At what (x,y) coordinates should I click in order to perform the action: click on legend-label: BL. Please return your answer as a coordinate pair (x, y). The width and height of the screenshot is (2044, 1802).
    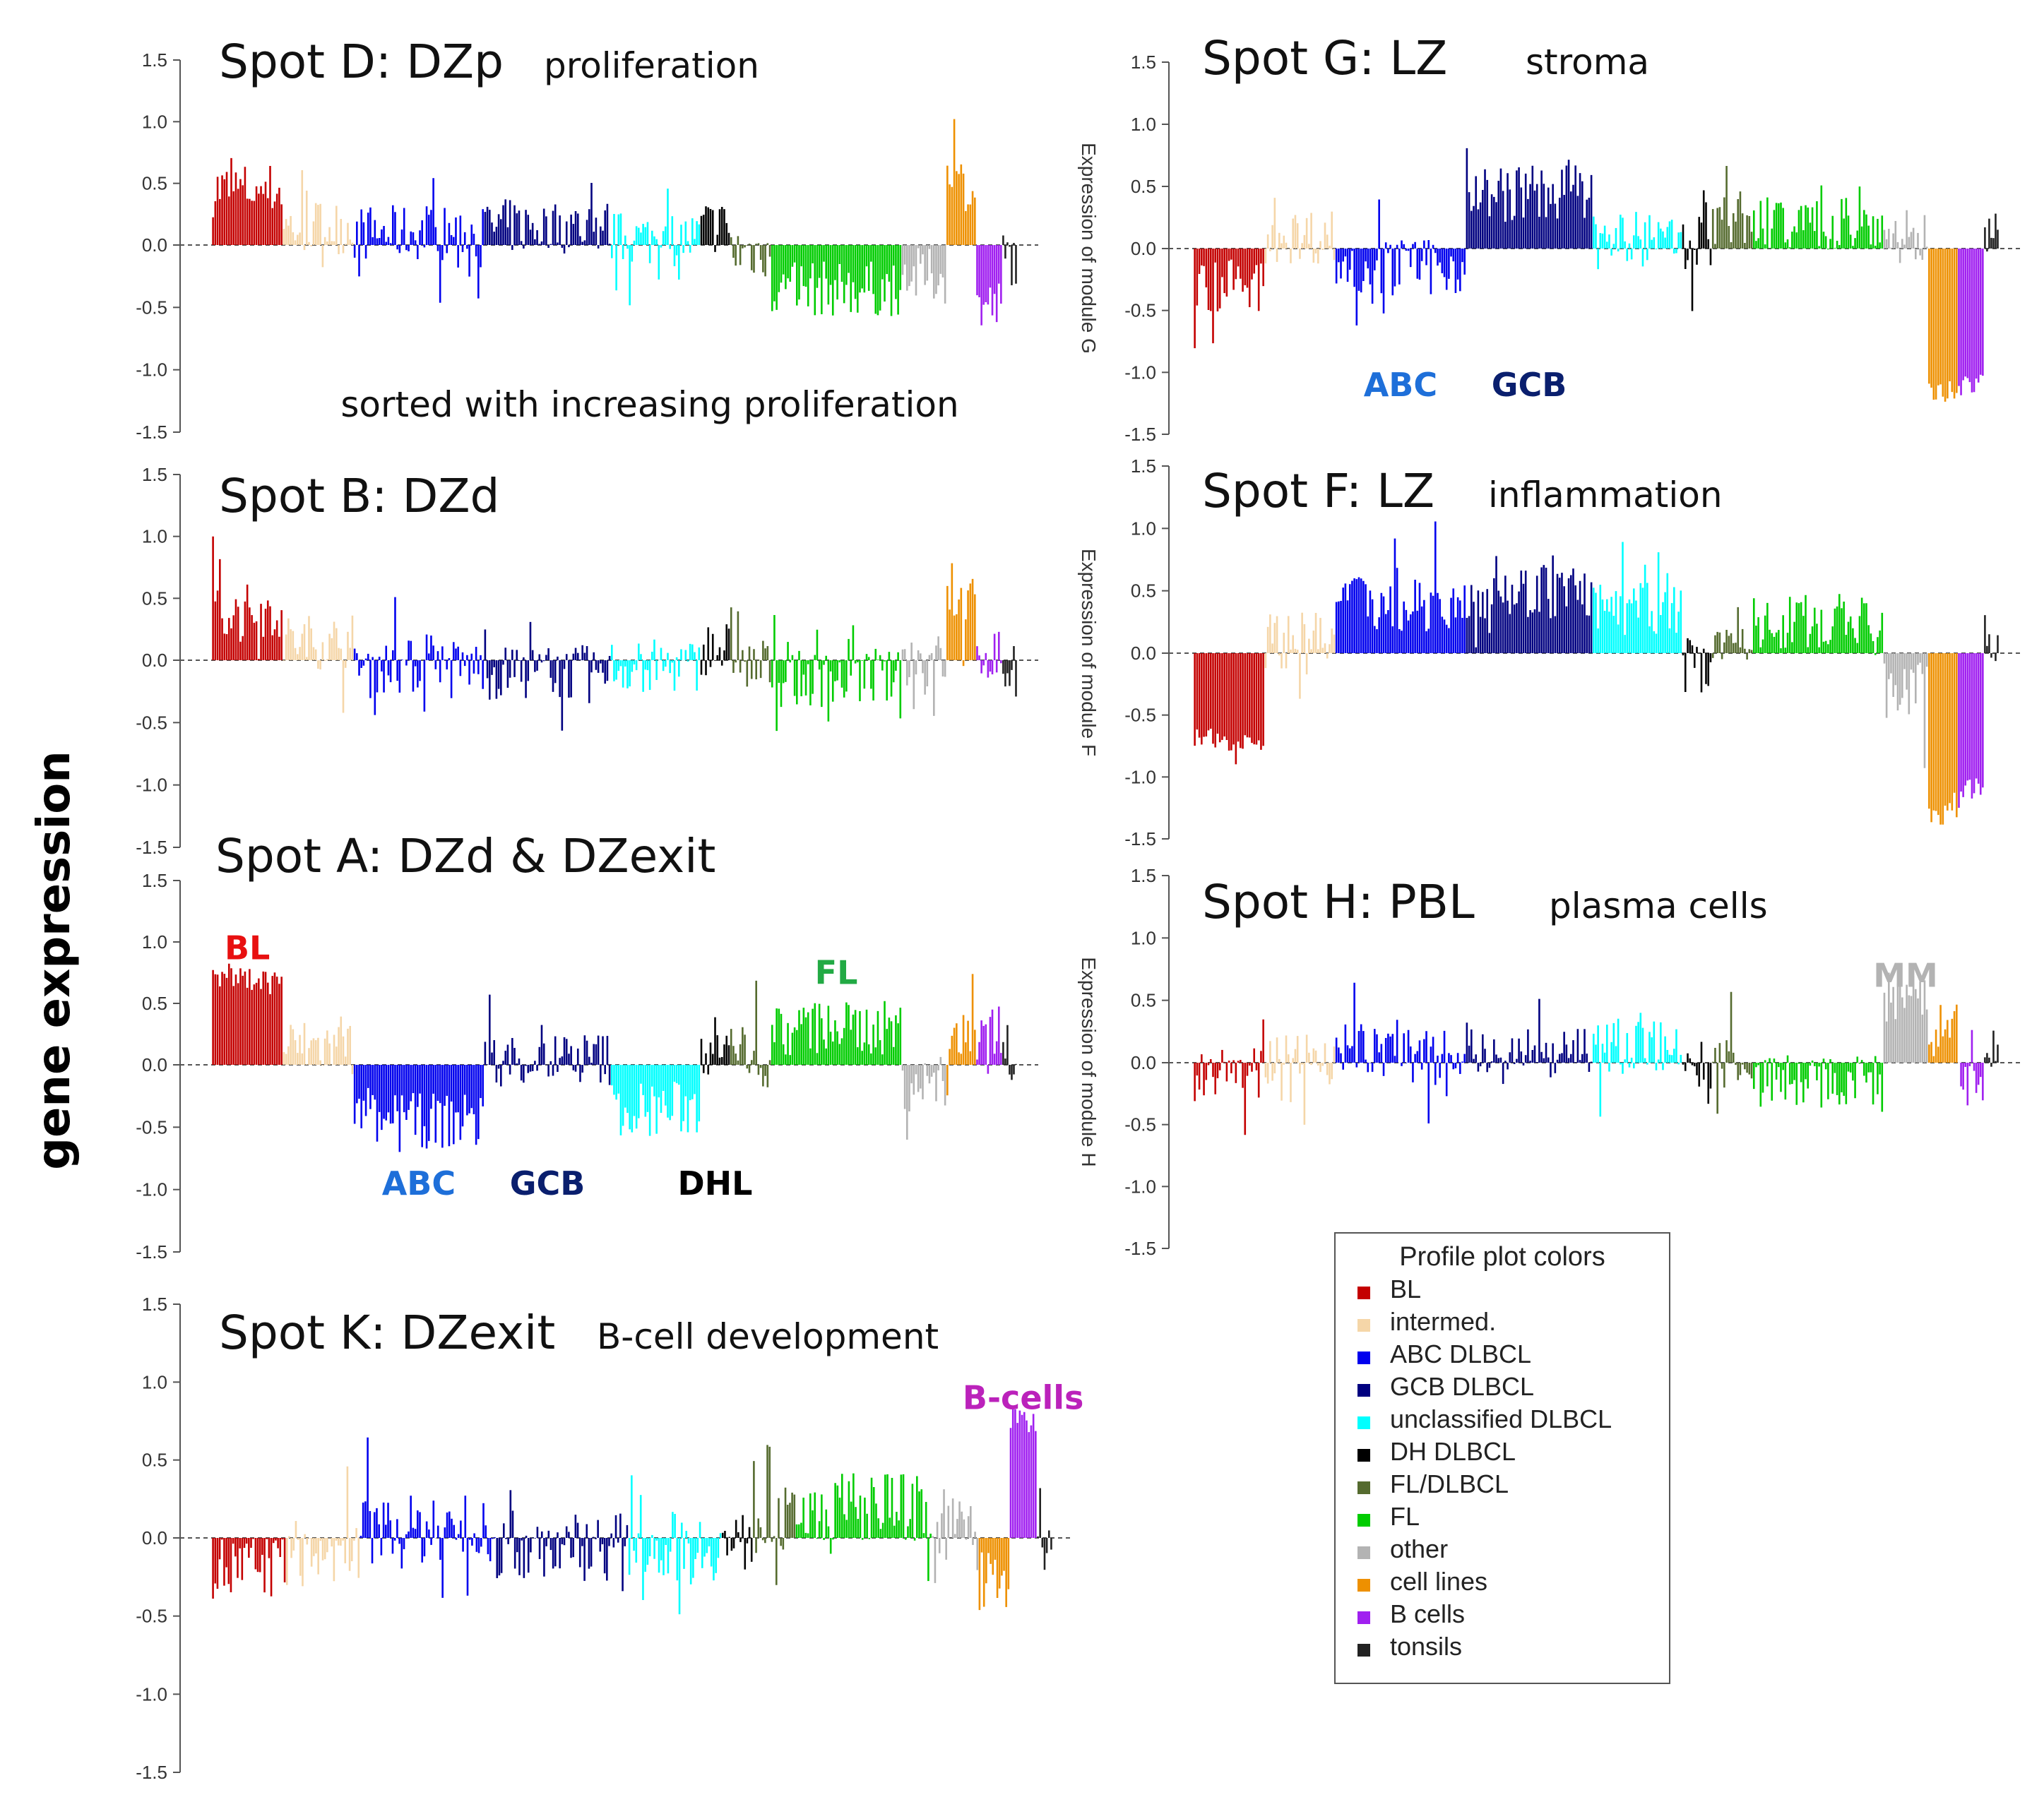
    Looking at the image, I should click on (1405, 1289).